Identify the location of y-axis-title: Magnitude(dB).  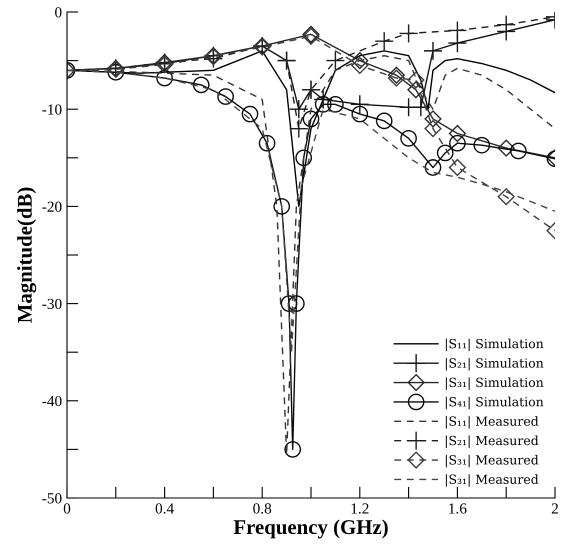
(26, 255).